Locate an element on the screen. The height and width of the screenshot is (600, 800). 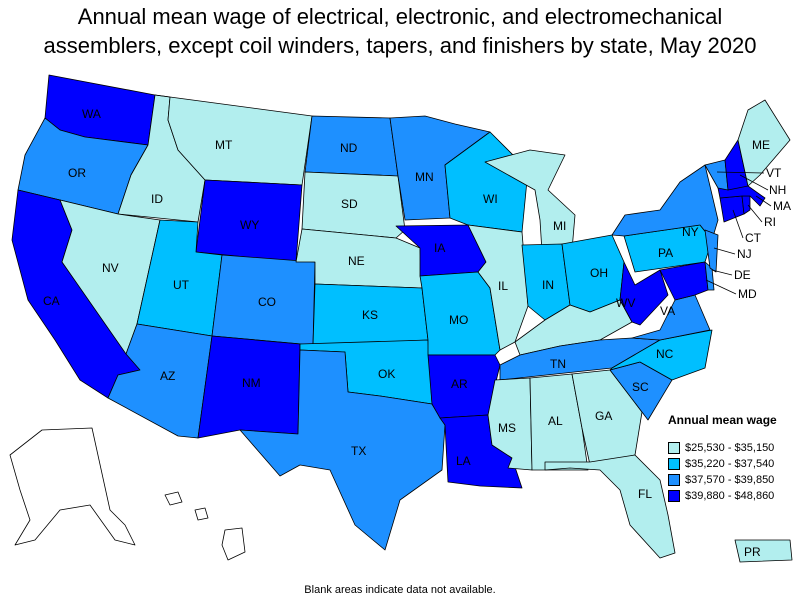
legend-item: $35,220 - $37,540 is located at coordinates (733, 464).